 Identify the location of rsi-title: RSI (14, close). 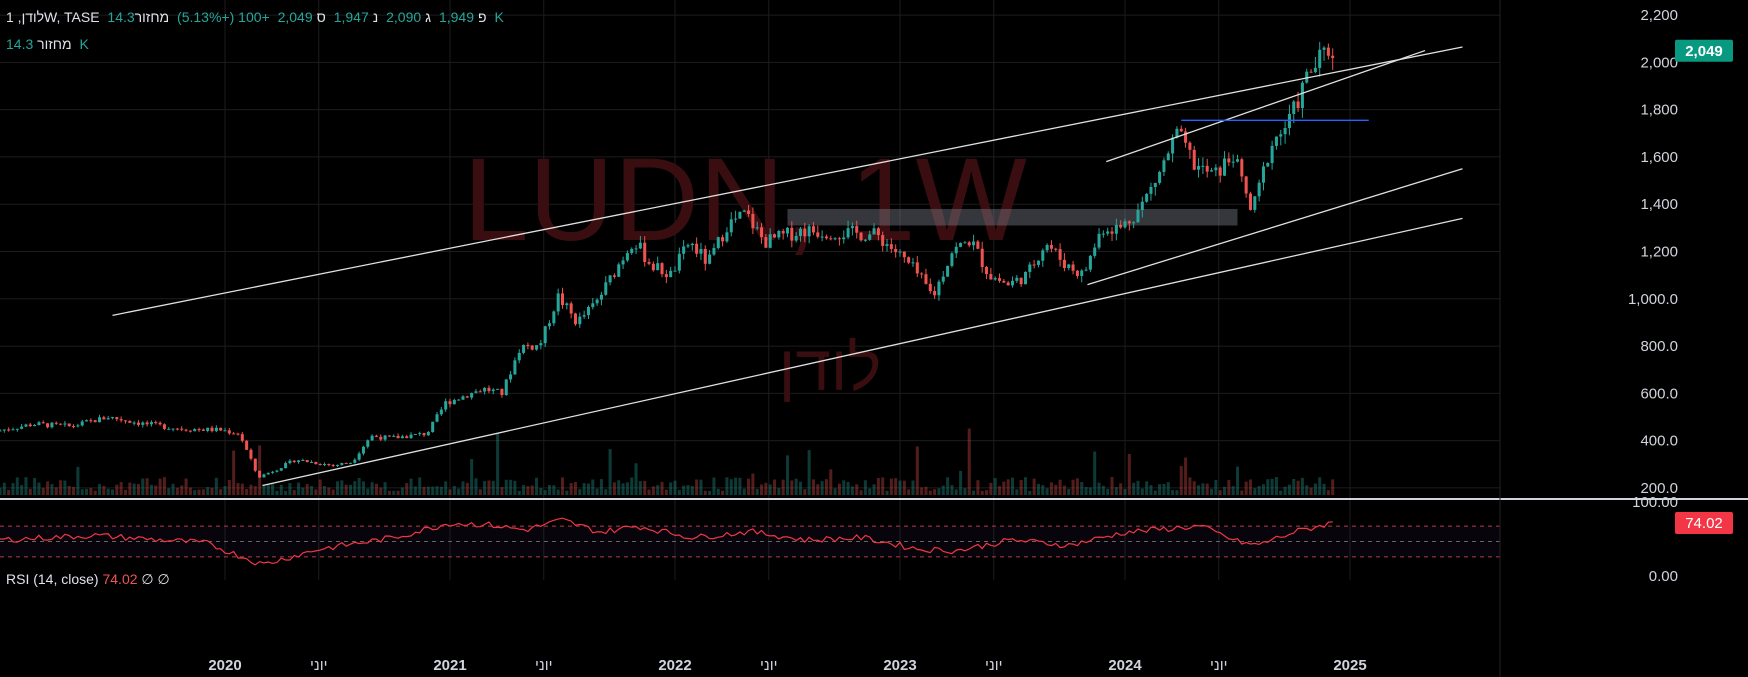
(52, 579).